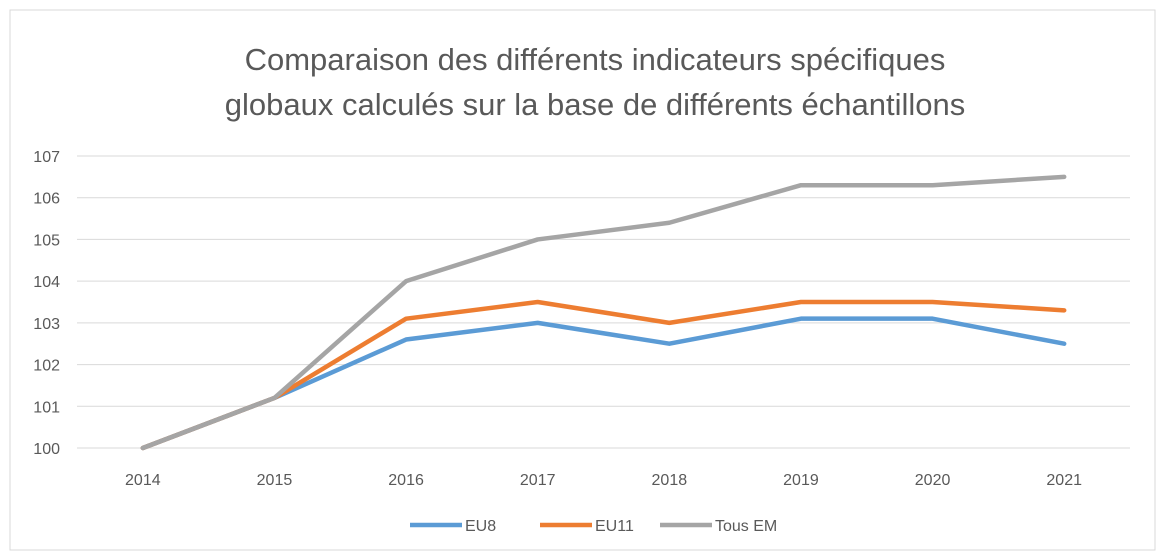  What do you see at coordinates (46, 240) in the screenshot?
I see `y-tick-label: 105` at bounding box center [46, 240].